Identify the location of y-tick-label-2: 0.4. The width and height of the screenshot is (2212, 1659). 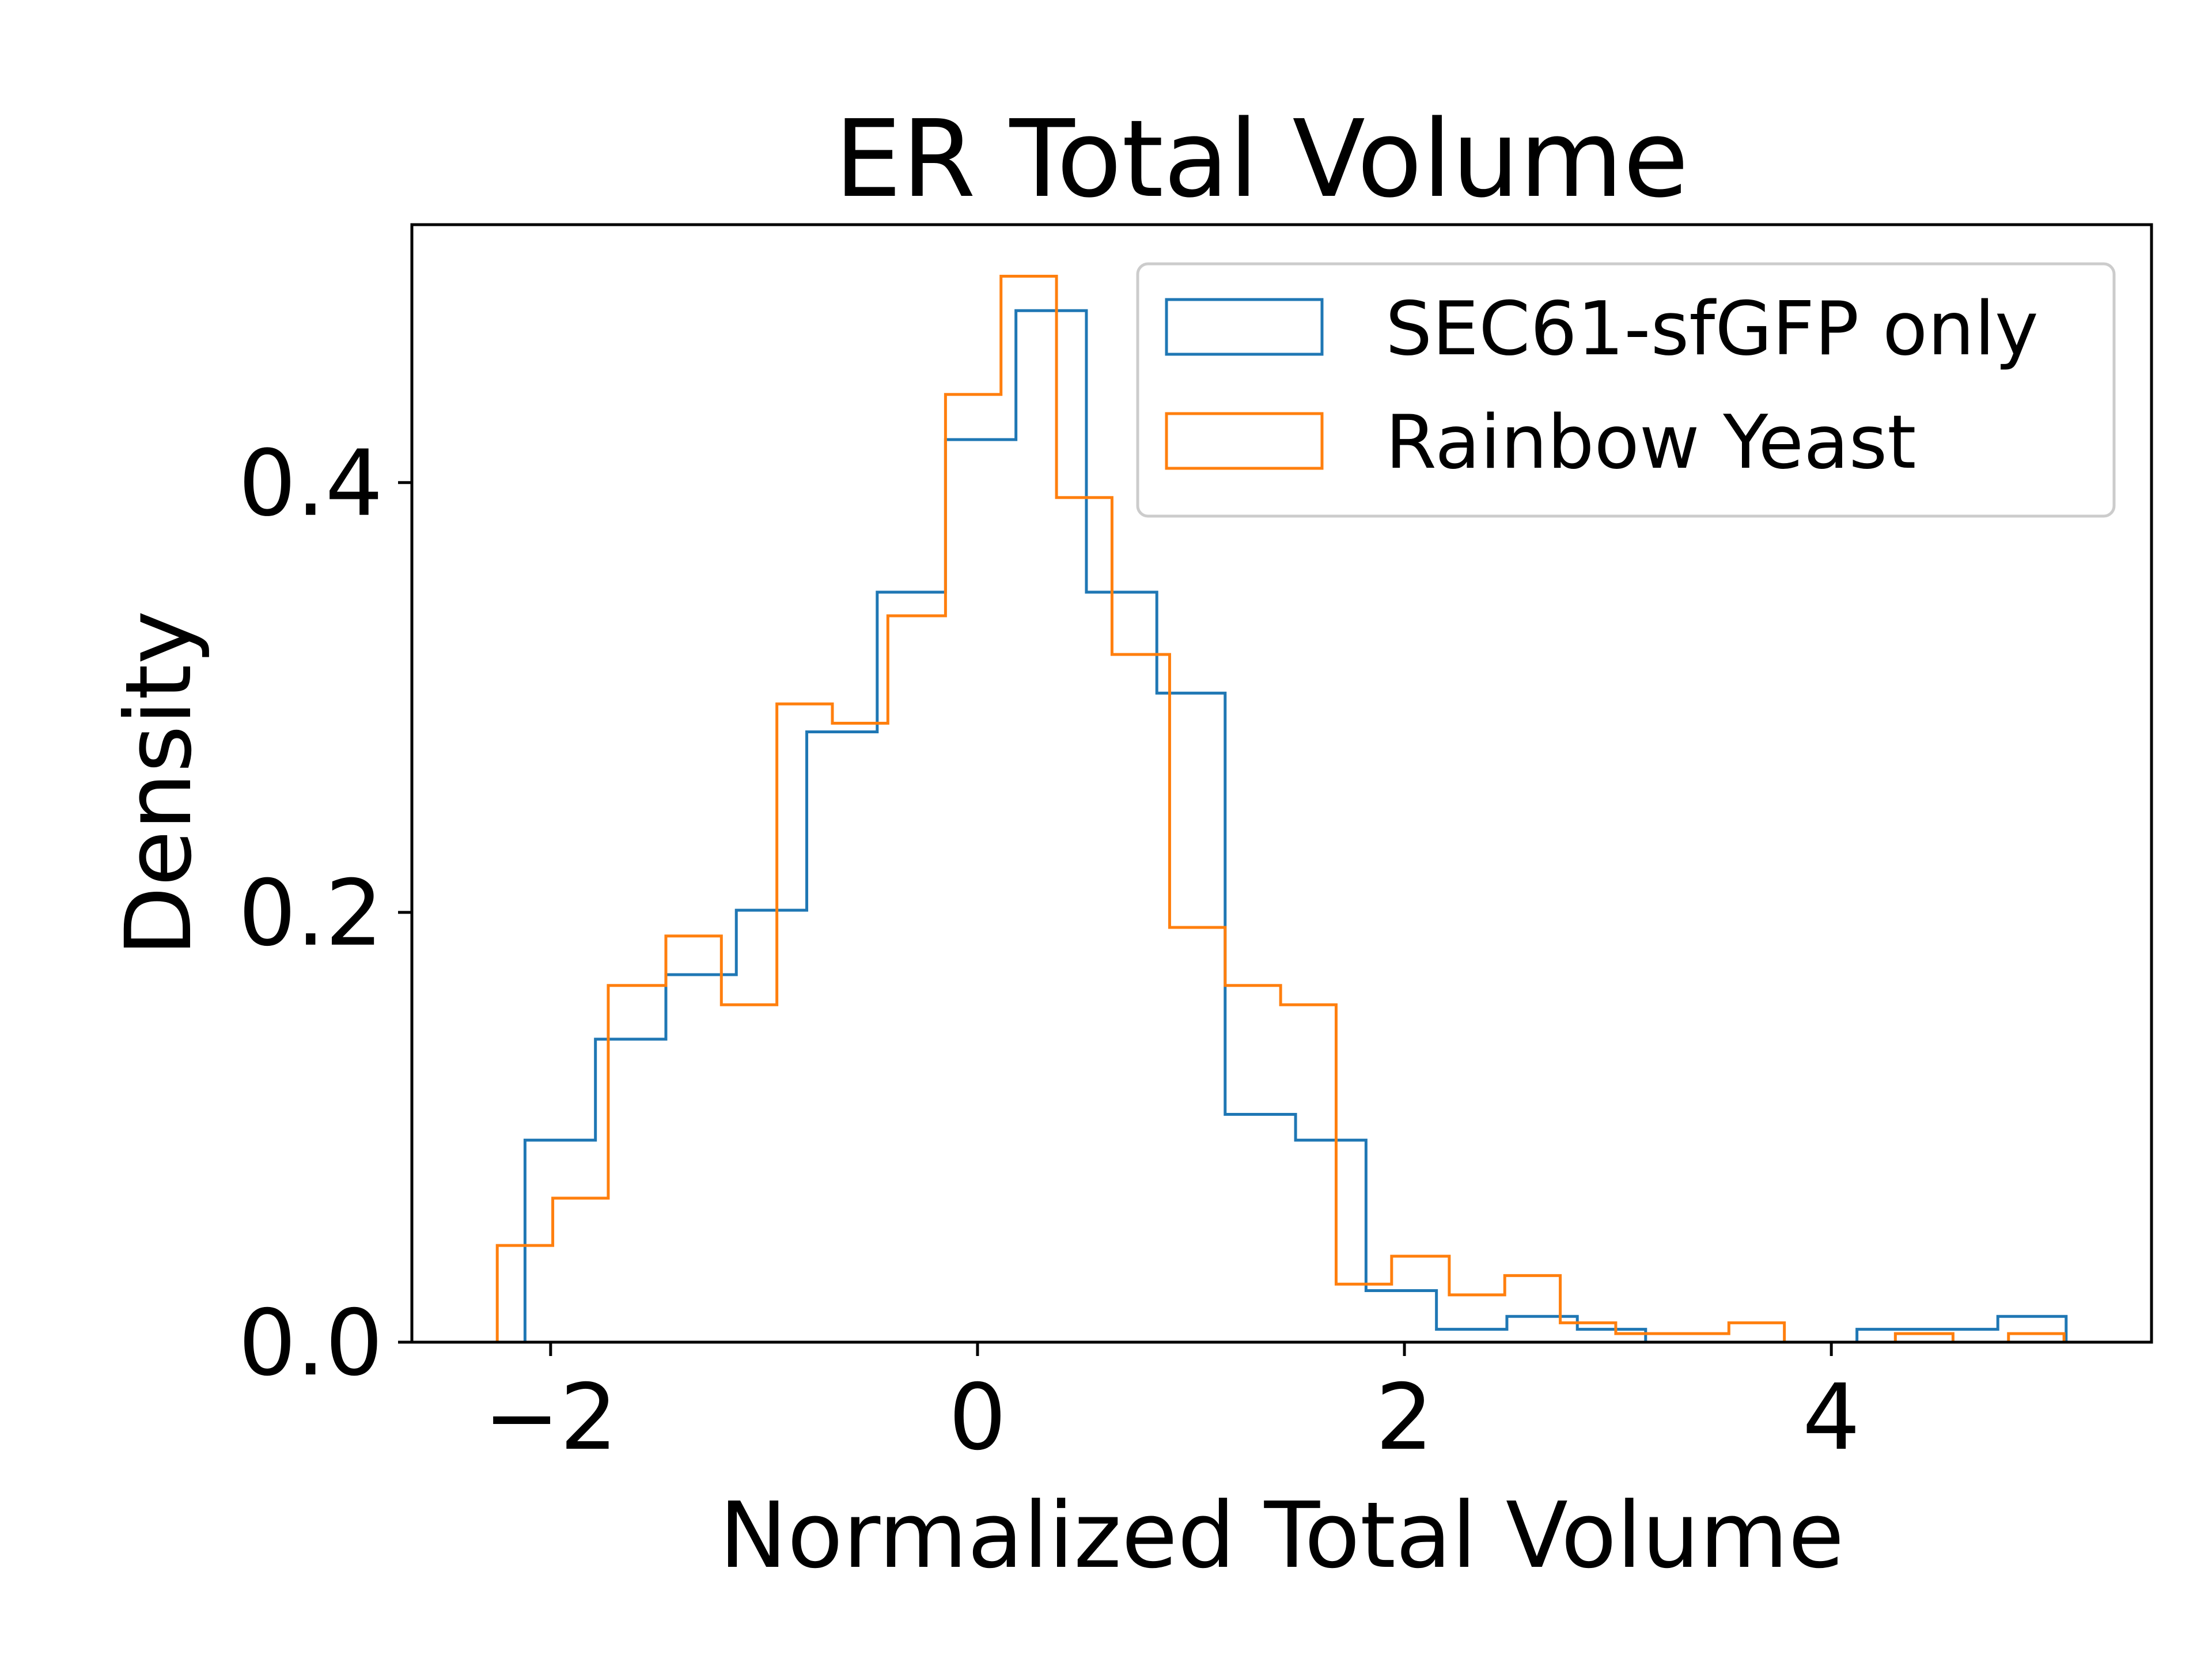
(310, 484).